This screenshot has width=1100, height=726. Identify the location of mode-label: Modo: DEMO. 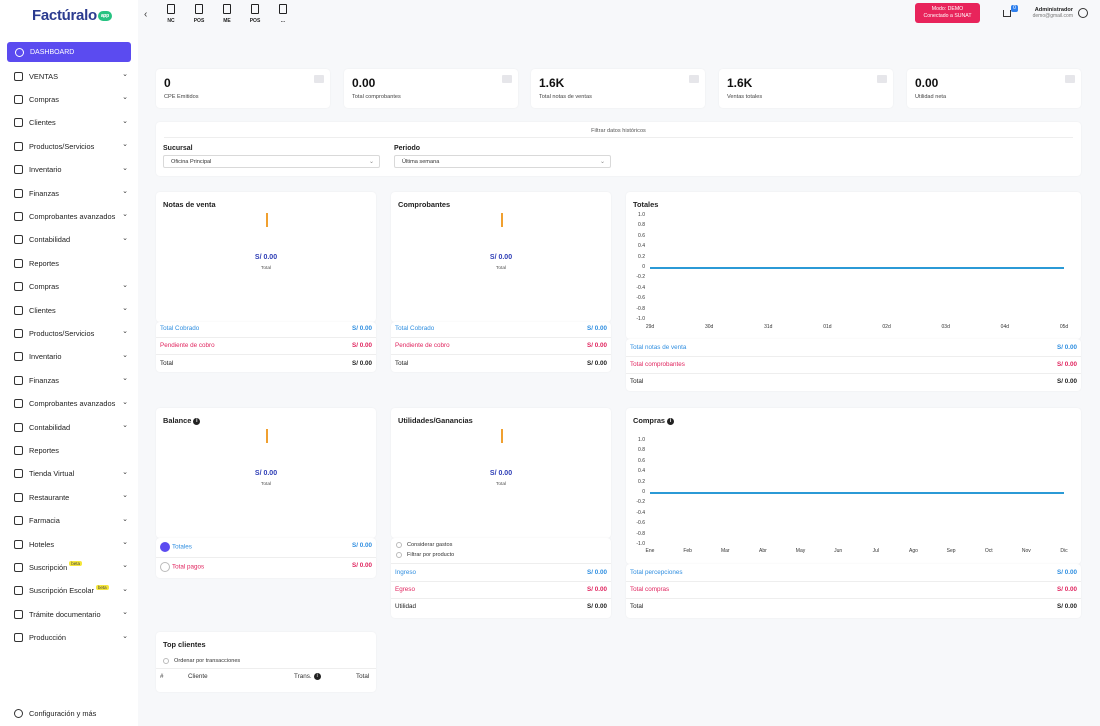
(947, 9).